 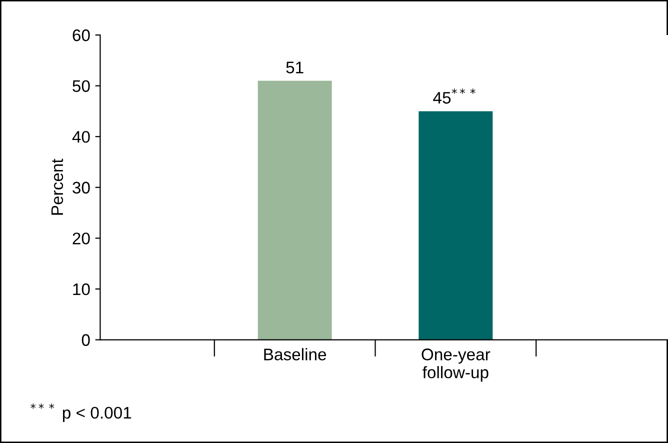 I want to click on y-tick-label: 20, so click(x=81, y=238).